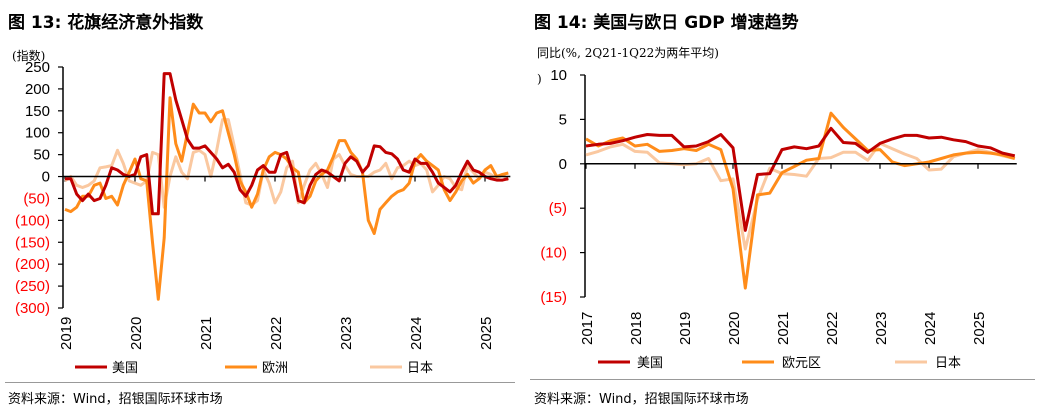  What do you see at coordinates (563, 164) in the screenshot?
I see `right-y-tick-label: 0` at bounding box center [563, 164].